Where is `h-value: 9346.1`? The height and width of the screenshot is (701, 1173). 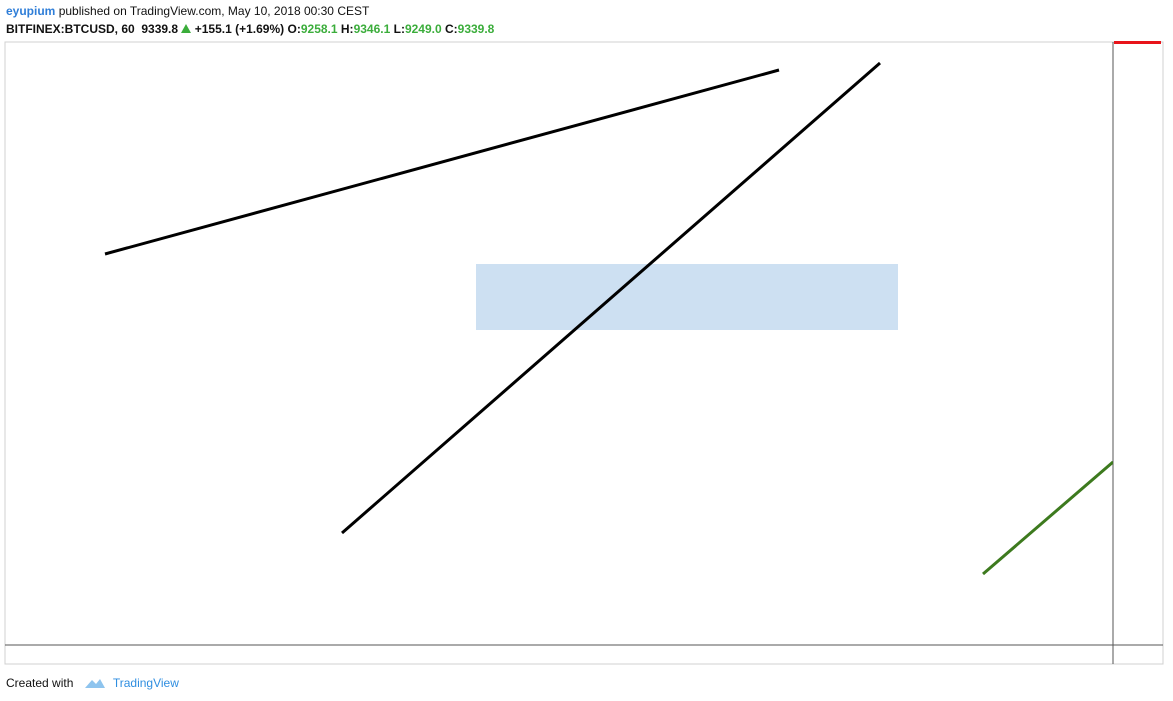 h-value: 9346.1 is located at coordinates (372, 29).